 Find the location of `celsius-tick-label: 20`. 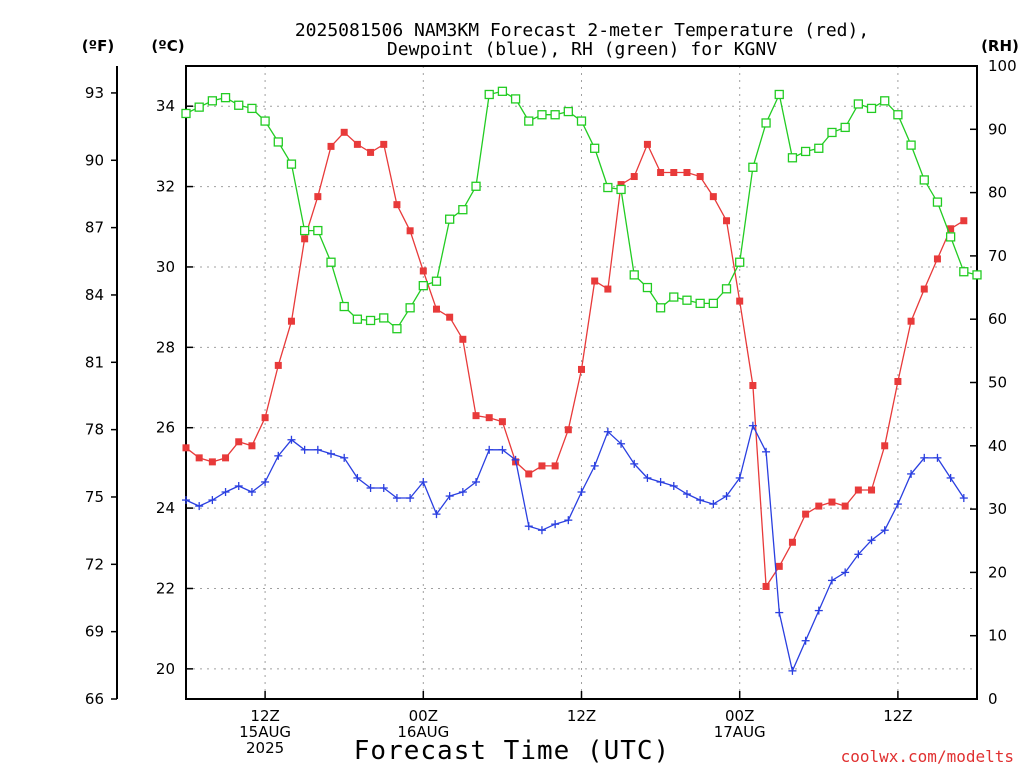

celsius-tick-label: 20 is located at coordinates (165, 669).